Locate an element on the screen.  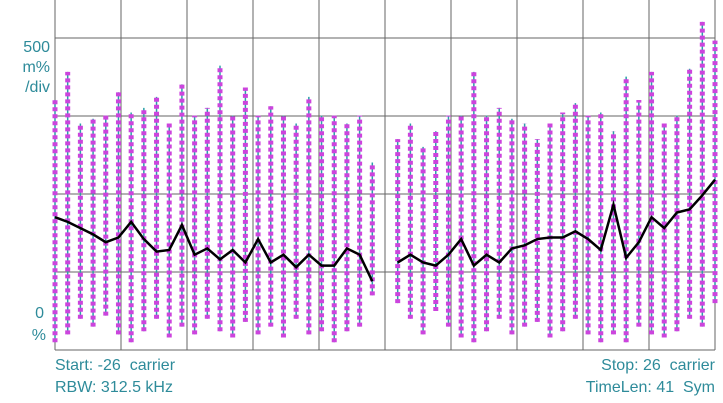
scale-label: 0 is located at coordinates (39, 313).